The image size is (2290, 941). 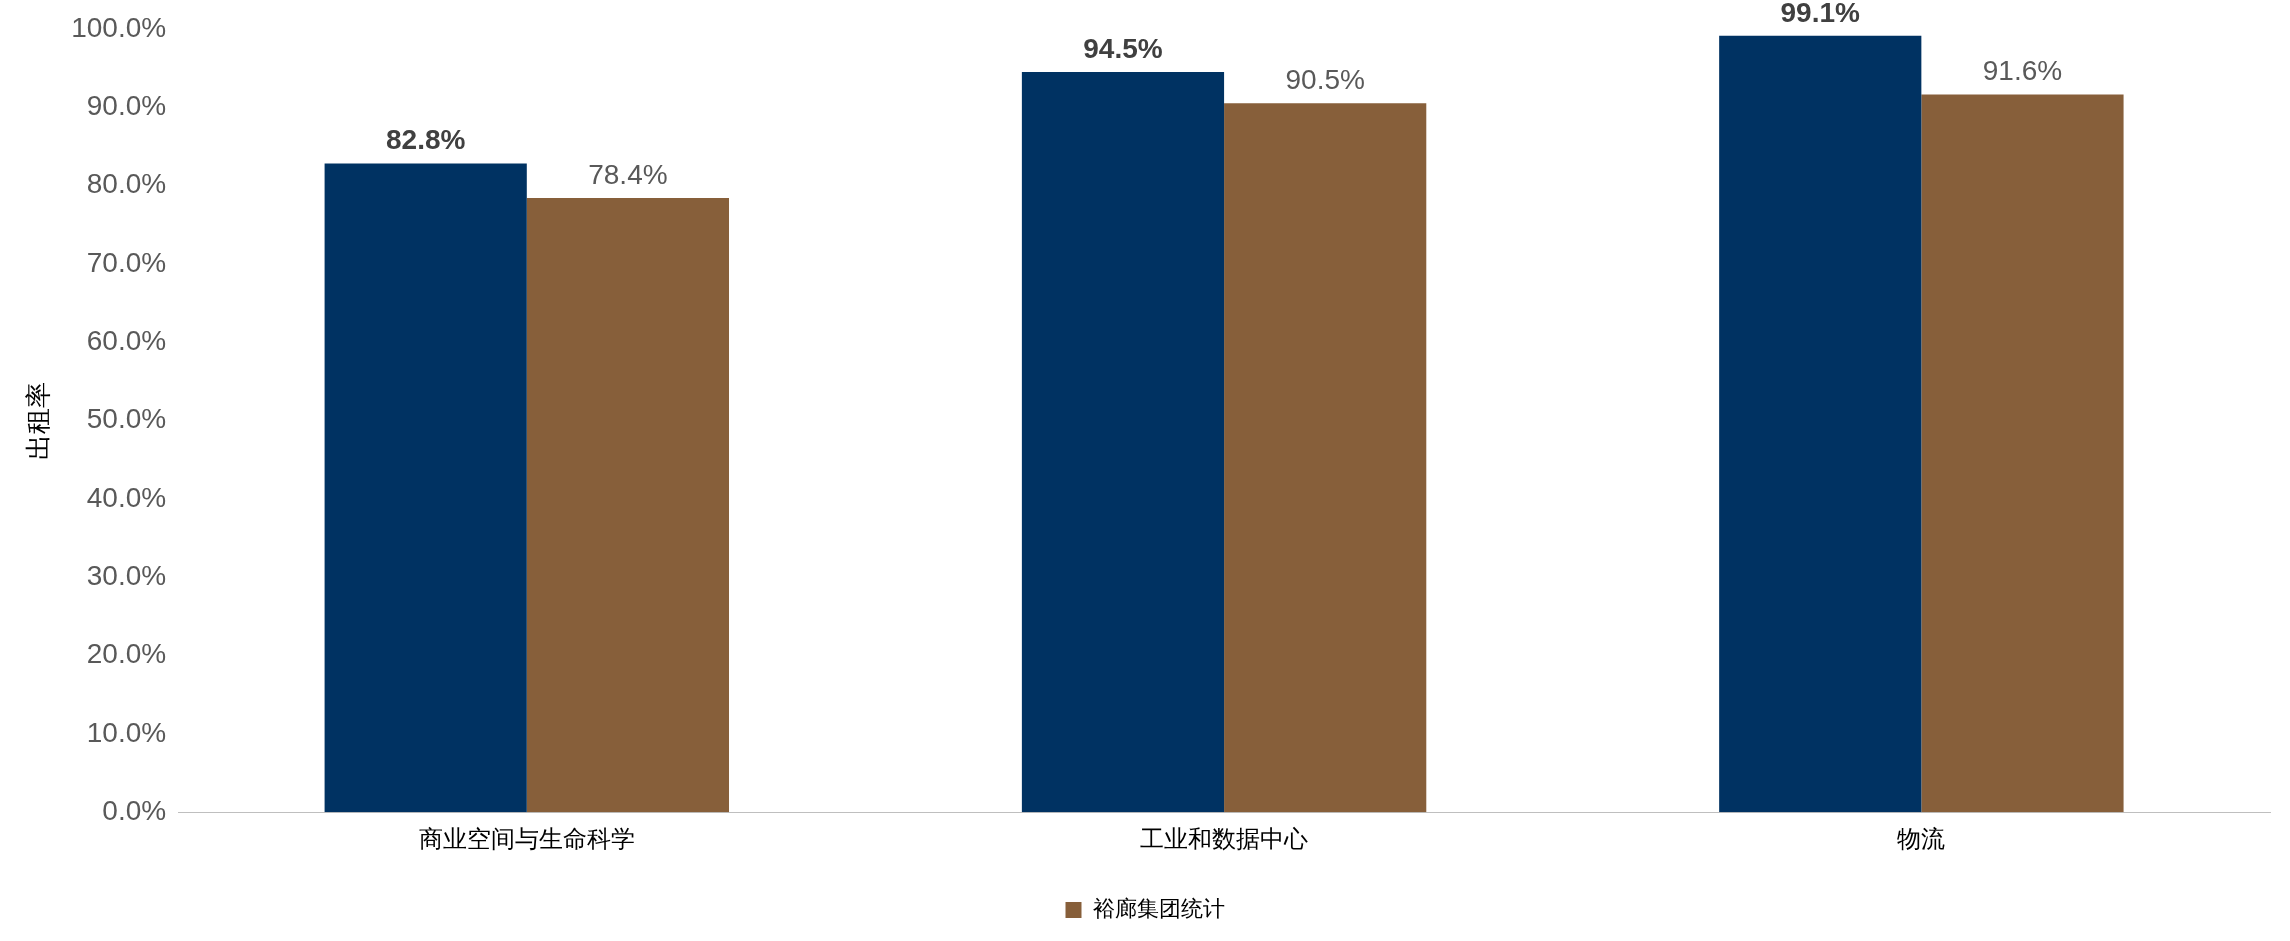 I want to click on y-tick-label: 70.0%, so click(x=126, y=262).